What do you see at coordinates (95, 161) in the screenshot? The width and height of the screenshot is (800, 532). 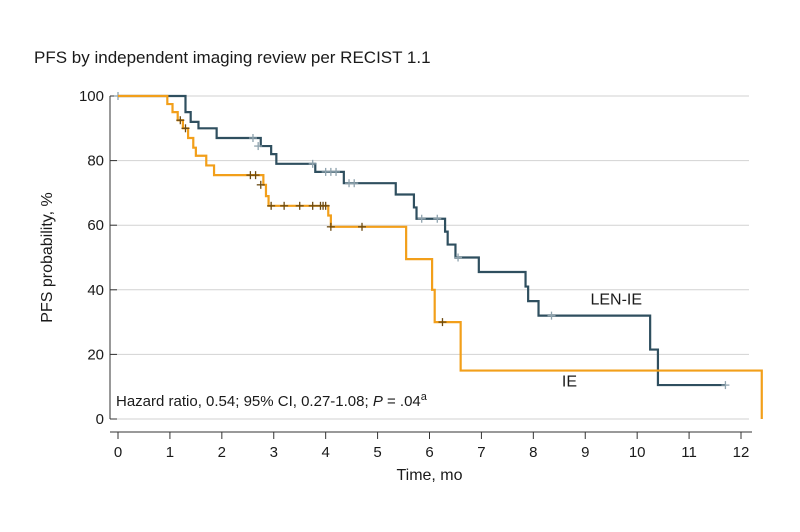 I see `y-tick-label: 80` at bounding box center [95, 161].